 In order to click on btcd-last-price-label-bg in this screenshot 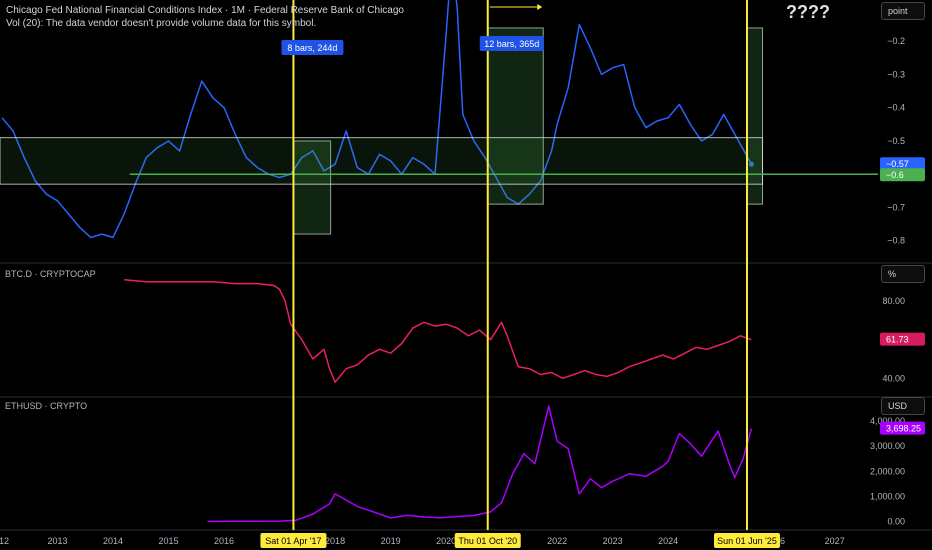, I will do `click(902, 339)`.